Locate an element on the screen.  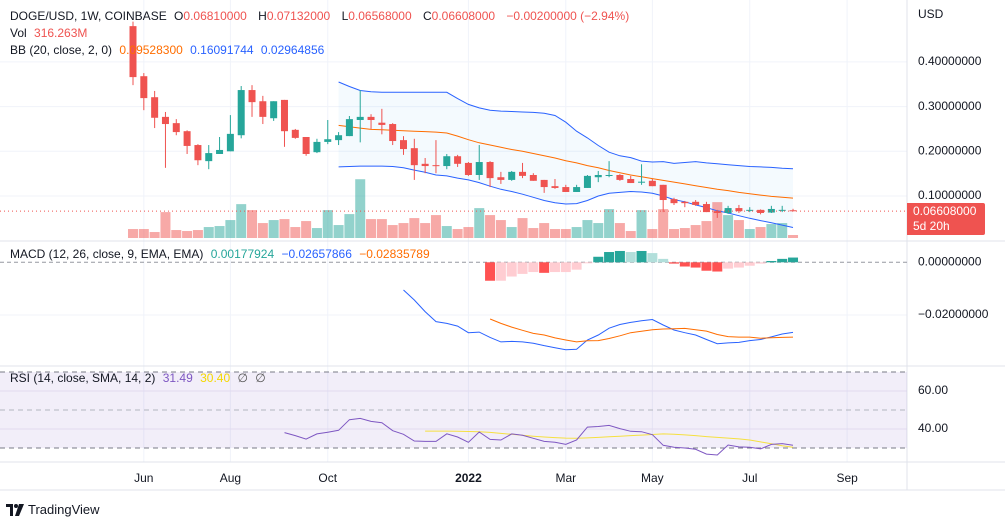
rsi-label: RSI (14, close, SMA, 14, 2) is located at coordinates (83, 378).